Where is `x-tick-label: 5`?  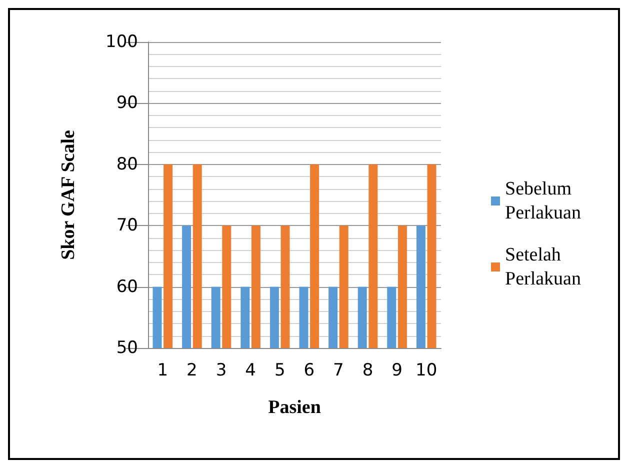
x-tick-label: 5 is located at coordinates (280, 370).